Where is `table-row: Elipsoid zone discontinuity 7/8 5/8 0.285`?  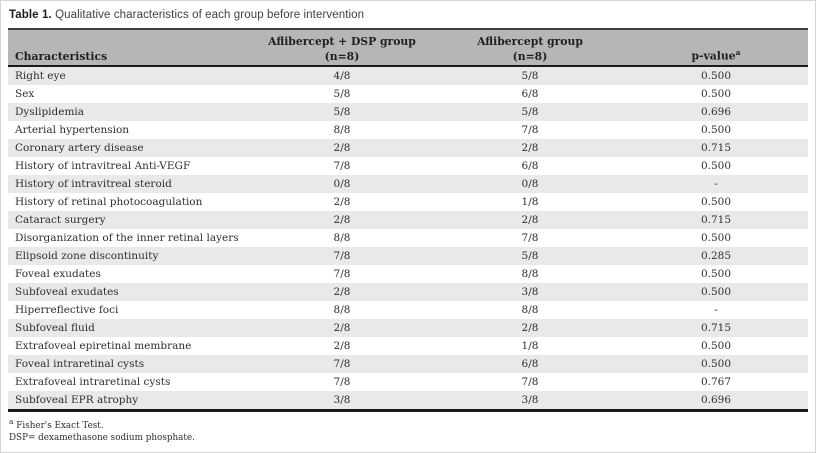 table-row: Elipsoid zone discontinuity 7/8 5/8 0.285 is located at coordinates (408, 256).